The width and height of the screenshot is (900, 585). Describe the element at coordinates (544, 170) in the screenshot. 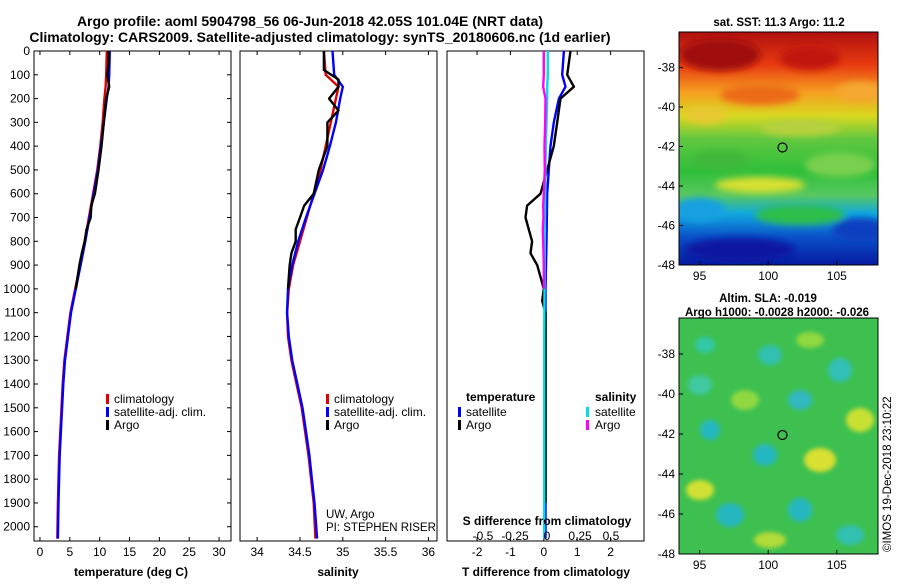

I see `series-line-s-argo` at that location.